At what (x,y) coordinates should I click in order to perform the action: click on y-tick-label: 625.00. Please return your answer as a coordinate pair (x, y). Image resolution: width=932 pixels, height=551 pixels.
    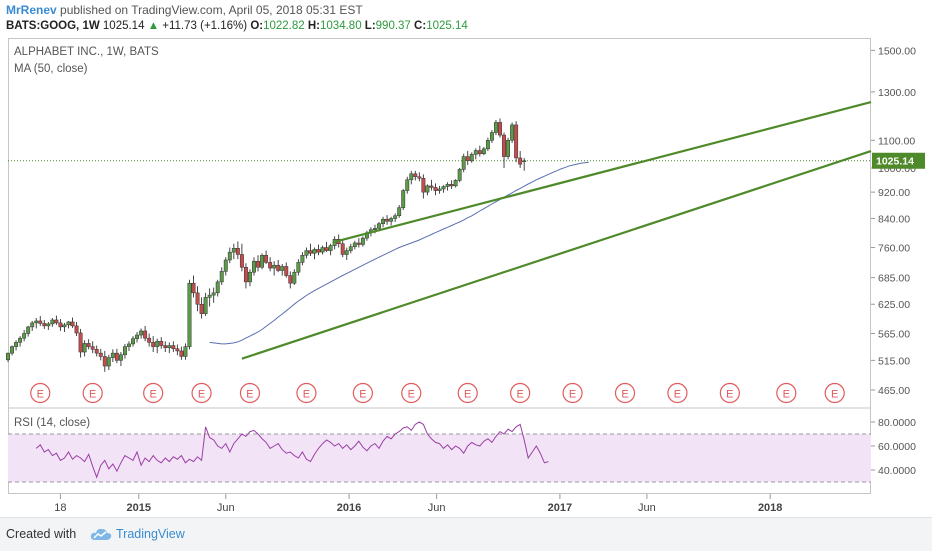
    Looking at the image, I should click on (894, 305).